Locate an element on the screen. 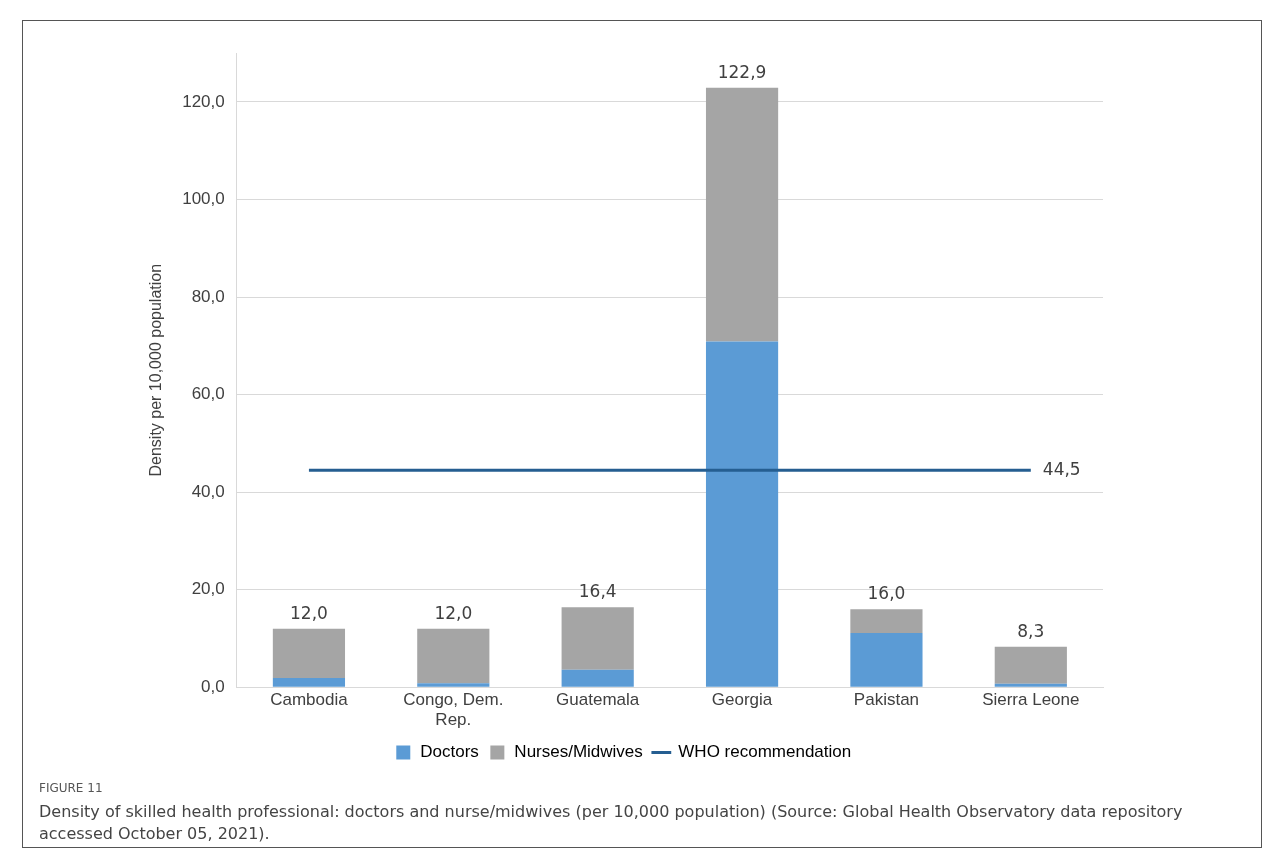 Image resolution: width=1282 pixels, height=866 pixels. text: Density of skilled health professional: doctors and nurse/midwives (per 10,000 population) (Source: Global Health Observatory data repository accessed October 05, 2021). is located at coordinates (611, 823).